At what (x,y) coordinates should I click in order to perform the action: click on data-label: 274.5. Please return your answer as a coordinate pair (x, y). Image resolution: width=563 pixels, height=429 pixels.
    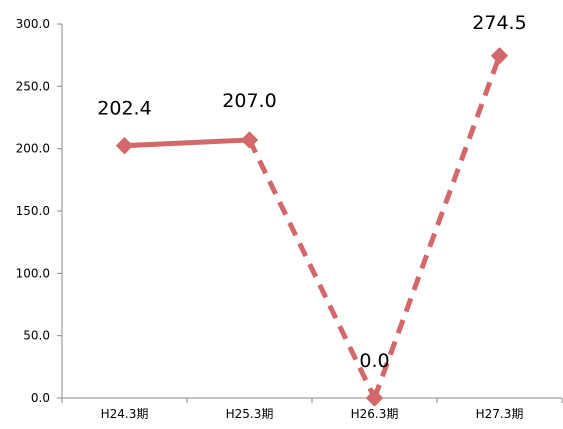
    Looking at the image, I should click on (499, 23).